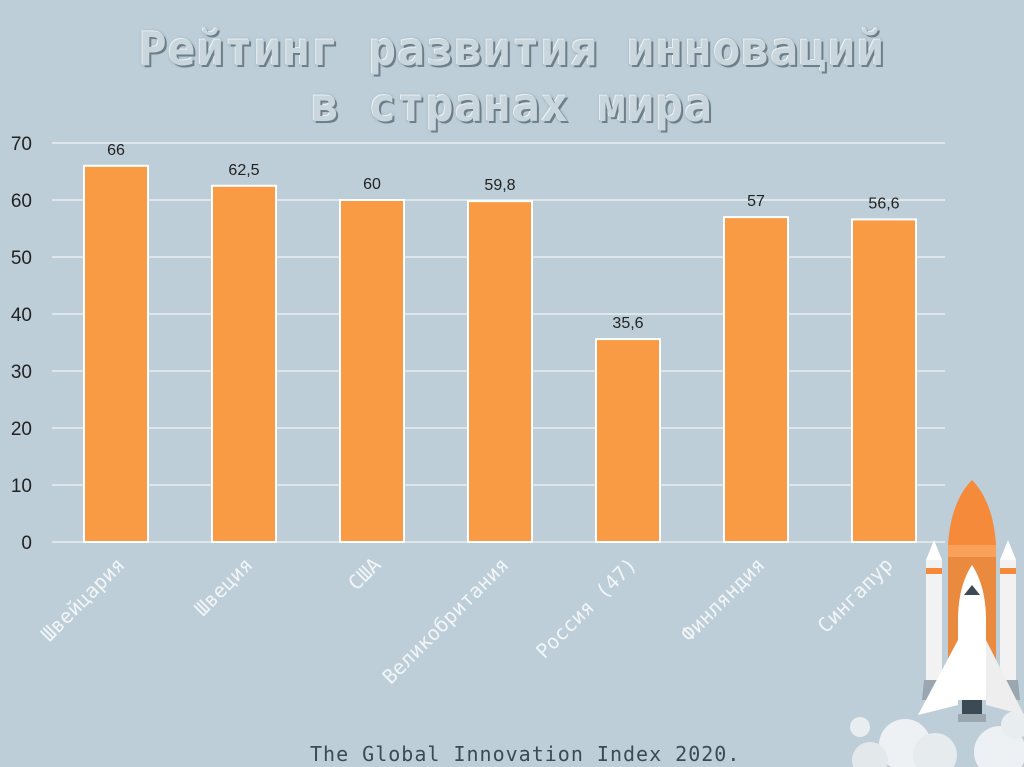 This screenshot has height=767, width=1024. Describe the element at coordinates (854, 595) in the screenshot. I see `x-category-label: Сингапур` at that location.